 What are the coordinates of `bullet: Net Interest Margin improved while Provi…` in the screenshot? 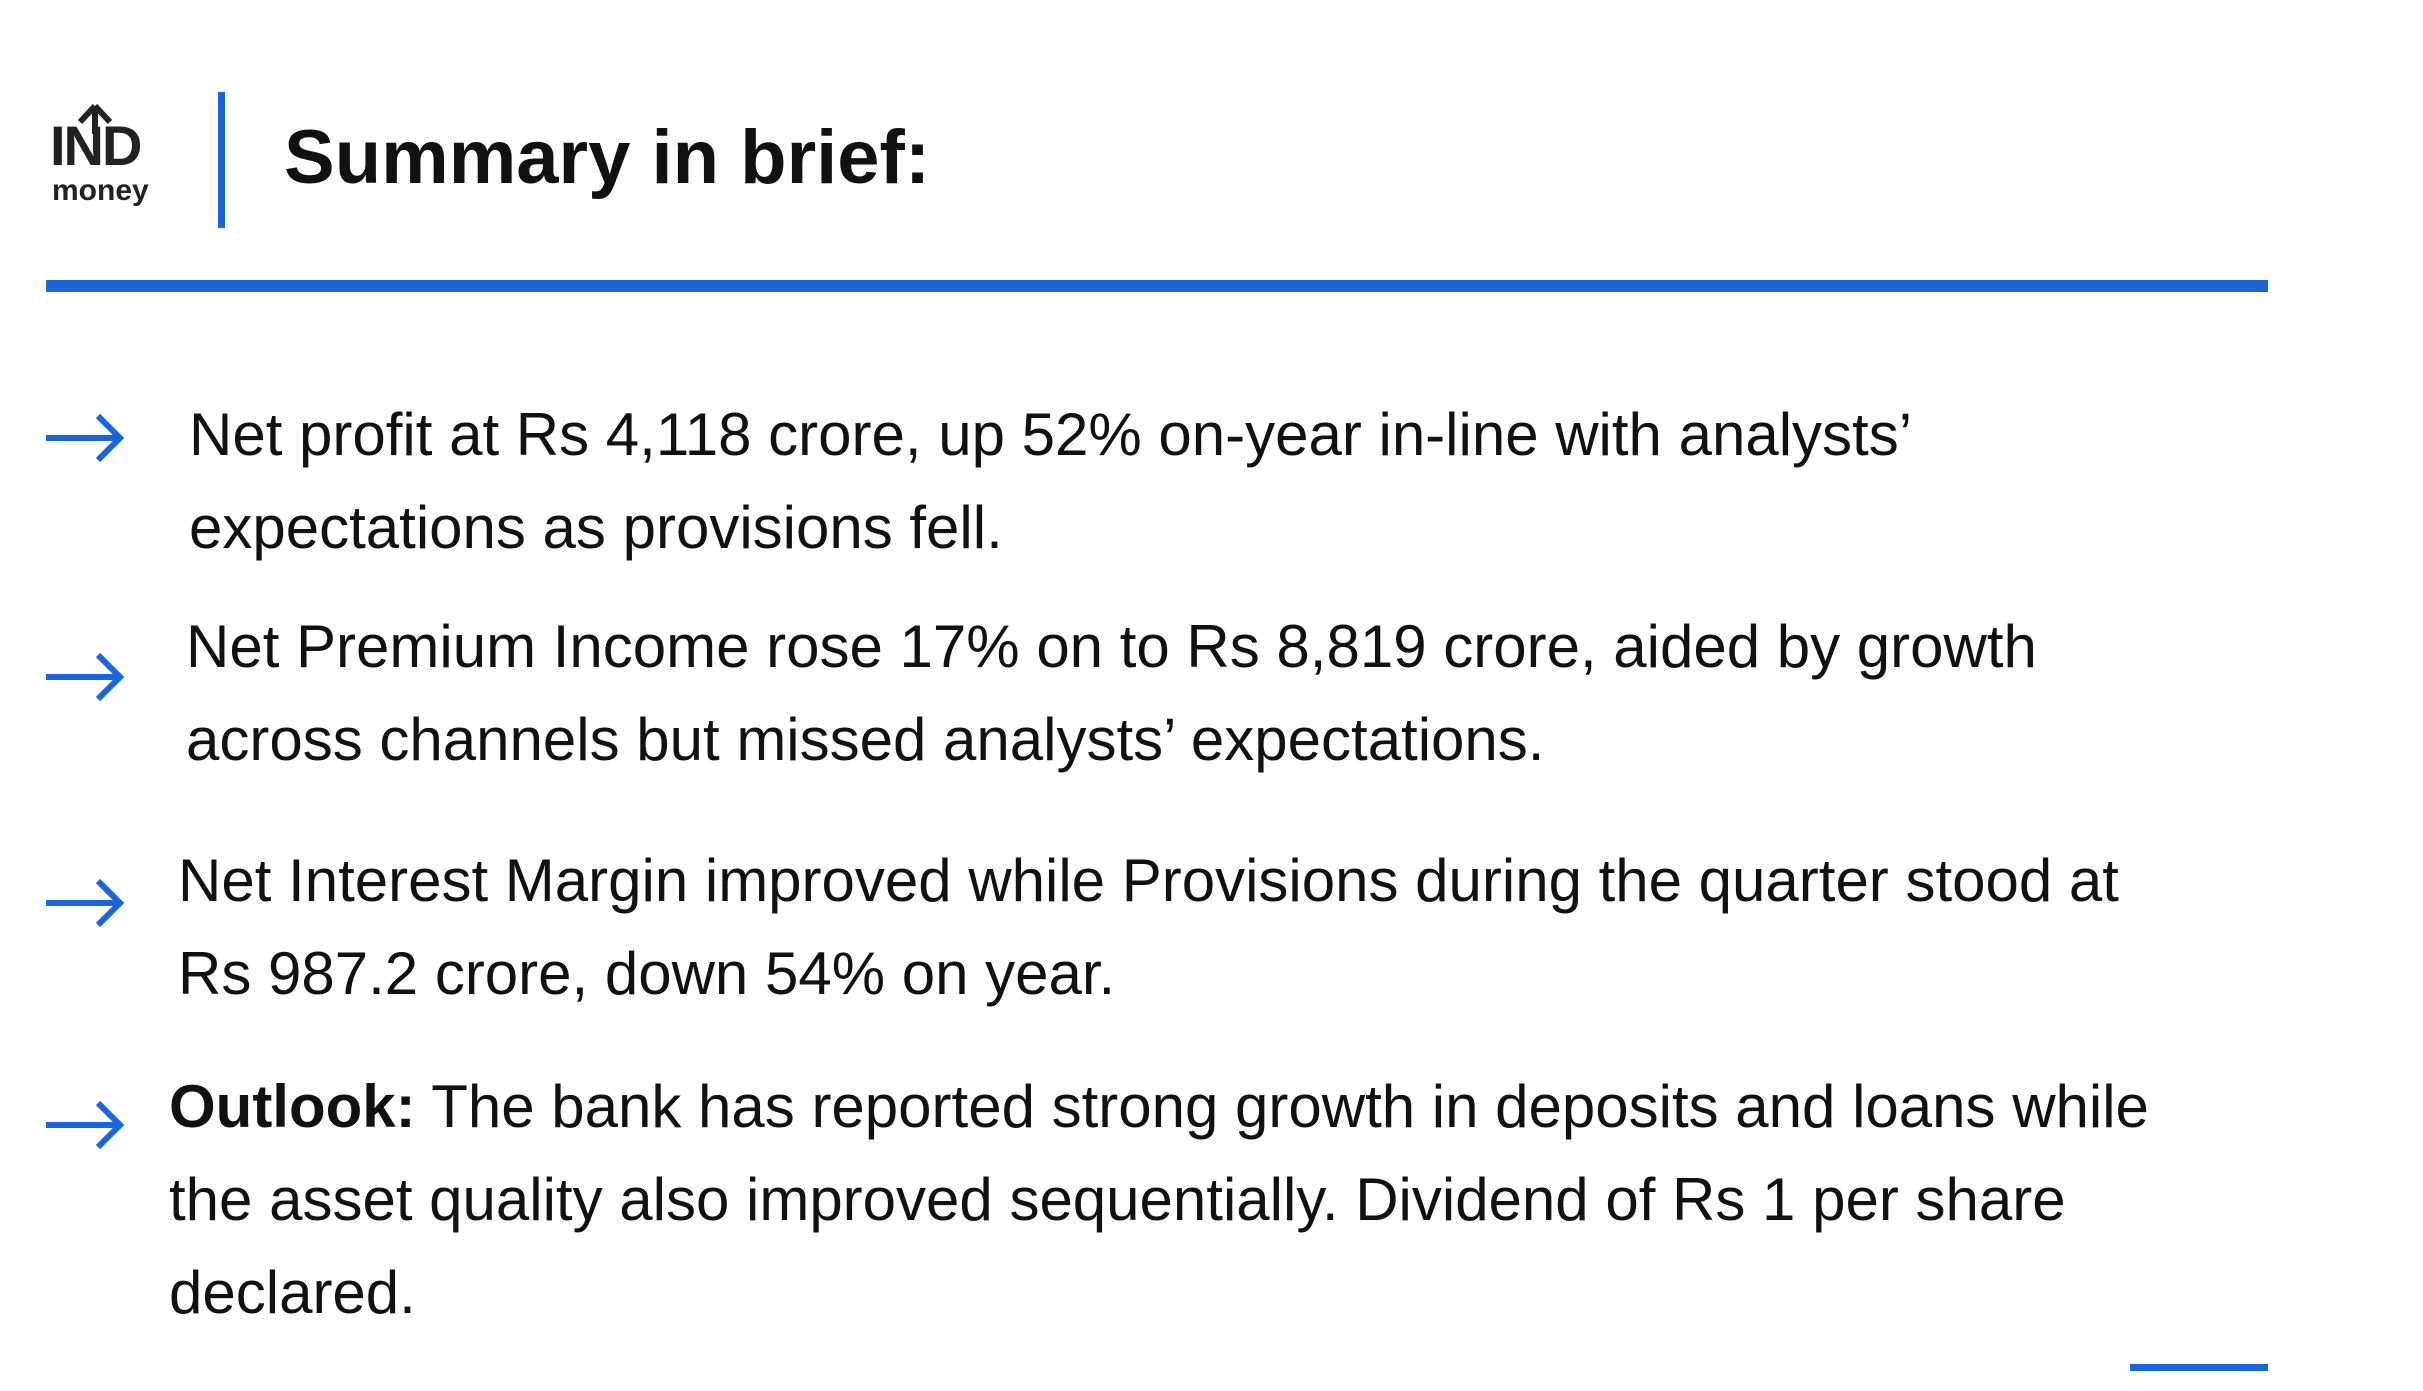 It's located at (1148, 927).